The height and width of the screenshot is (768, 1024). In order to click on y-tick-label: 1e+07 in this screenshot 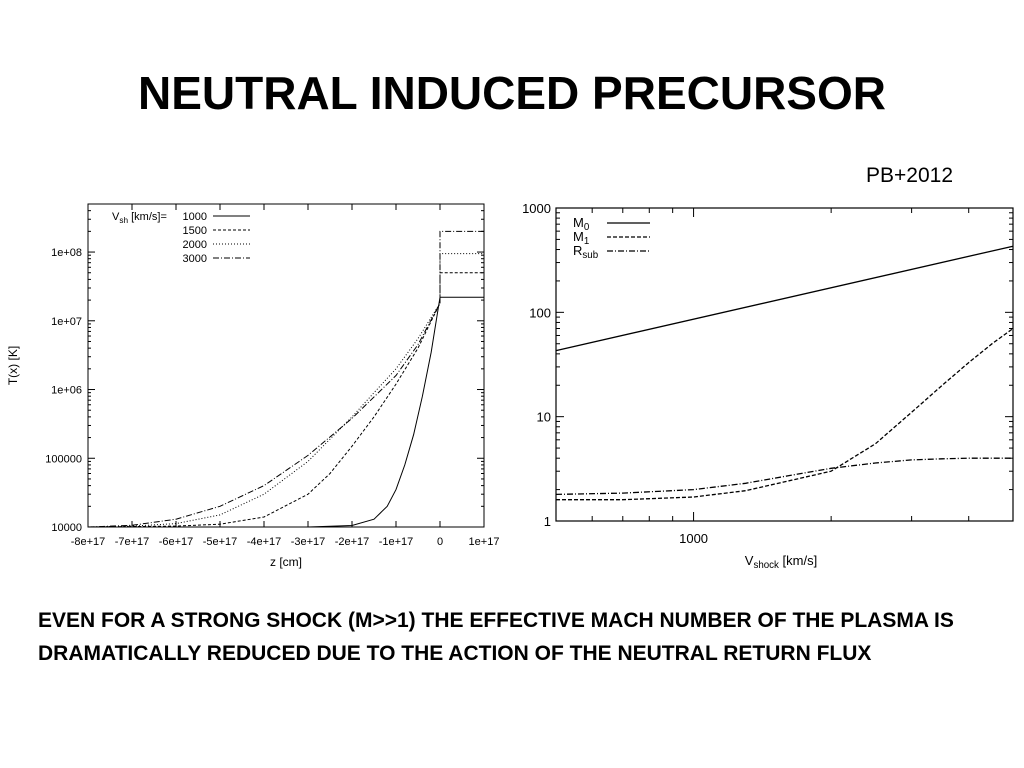, I will do `click(66, 322)`.